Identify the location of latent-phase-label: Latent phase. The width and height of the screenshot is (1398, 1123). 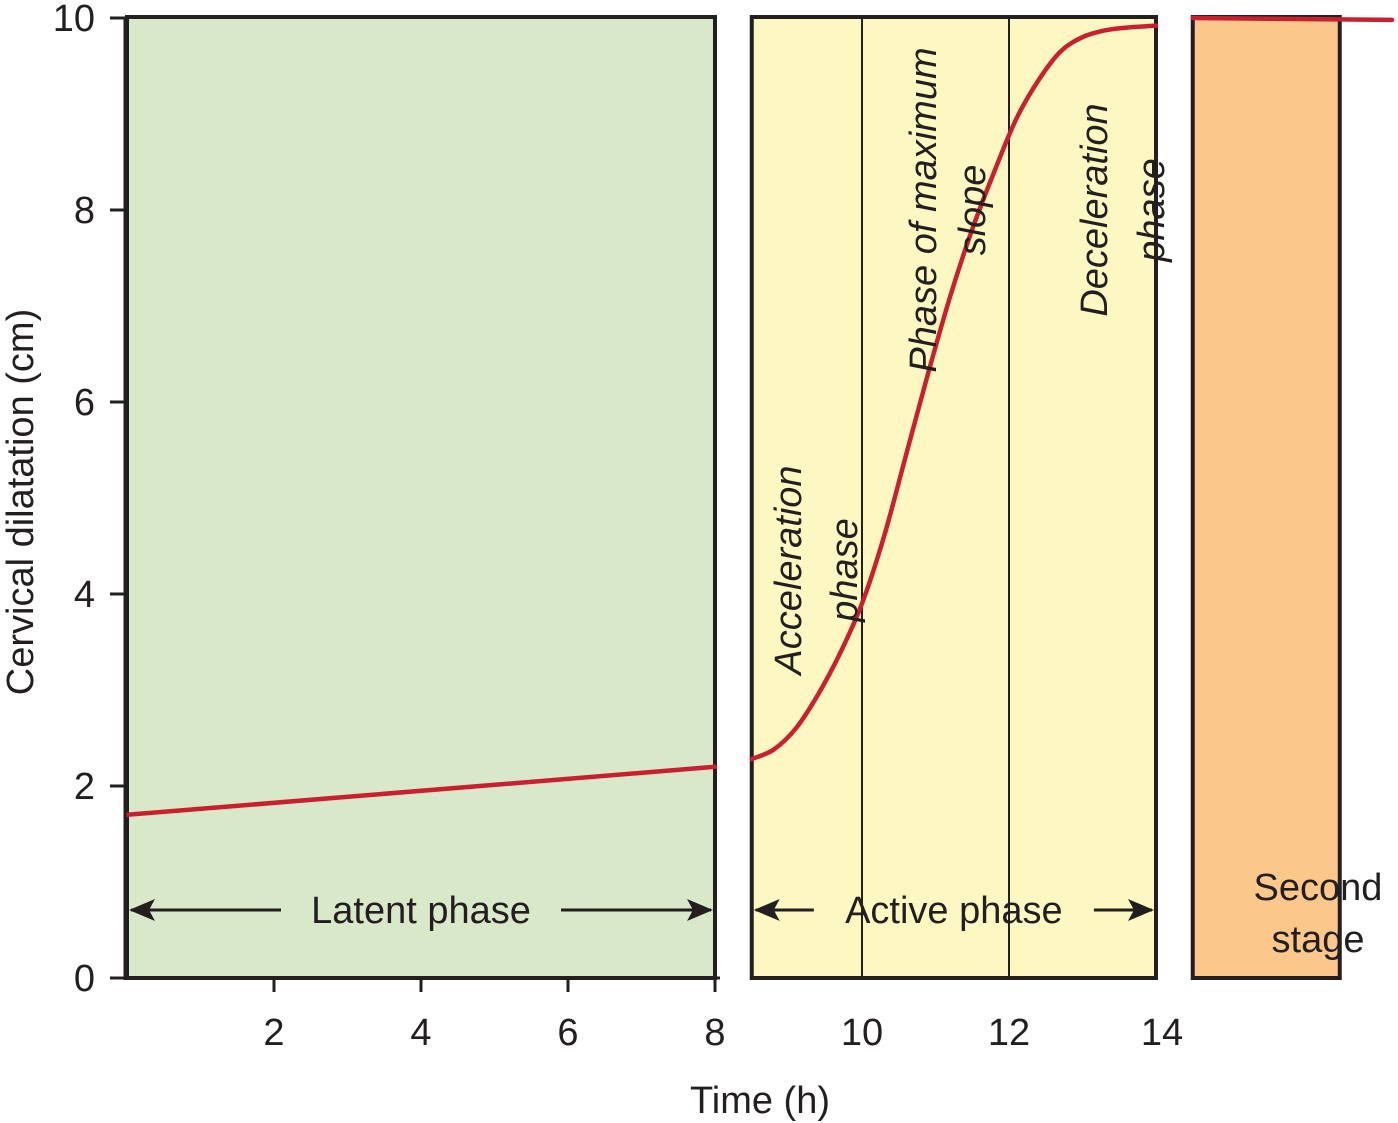
(421, 911).